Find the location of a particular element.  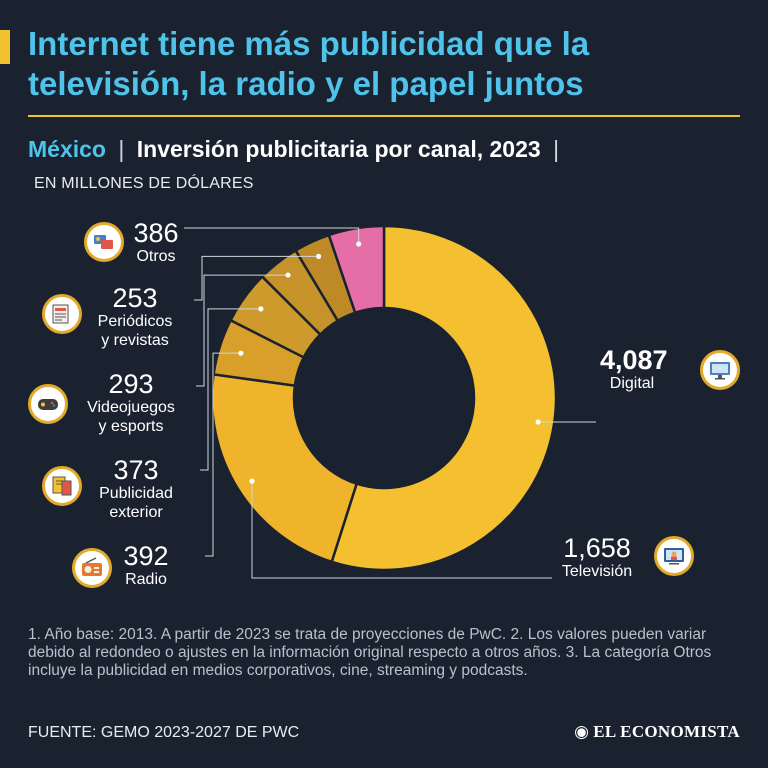

tv-icon is located at coordinates (674, 556).